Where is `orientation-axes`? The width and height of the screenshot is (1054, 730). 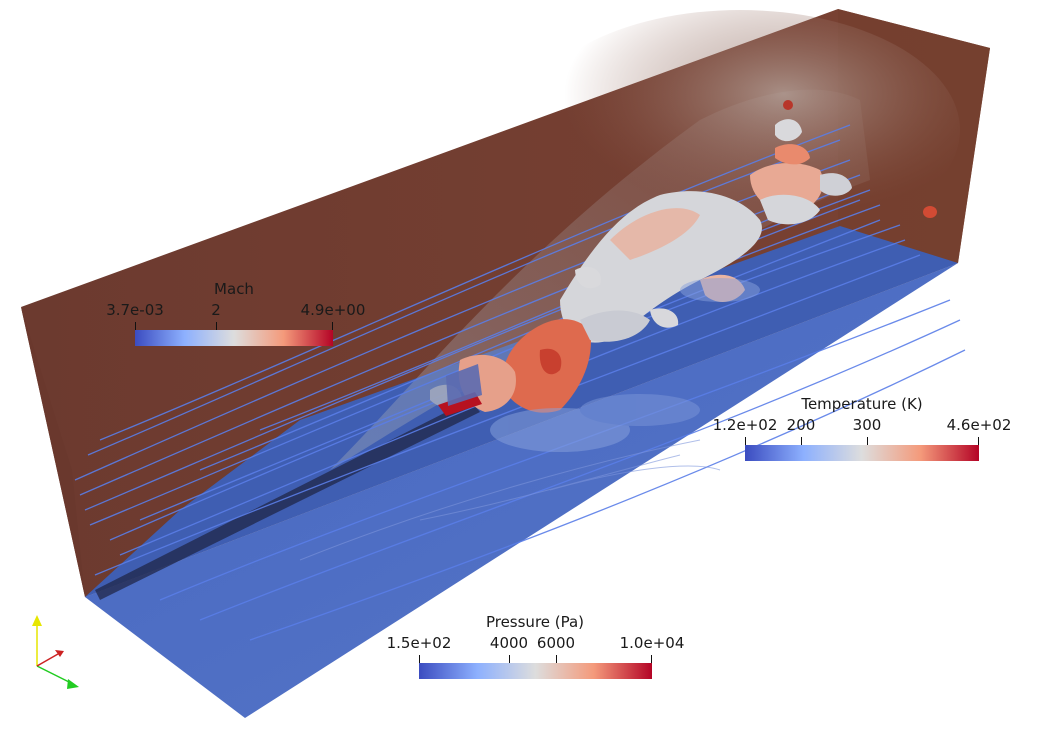 orientation-axes is located at coordinates (55, 652).